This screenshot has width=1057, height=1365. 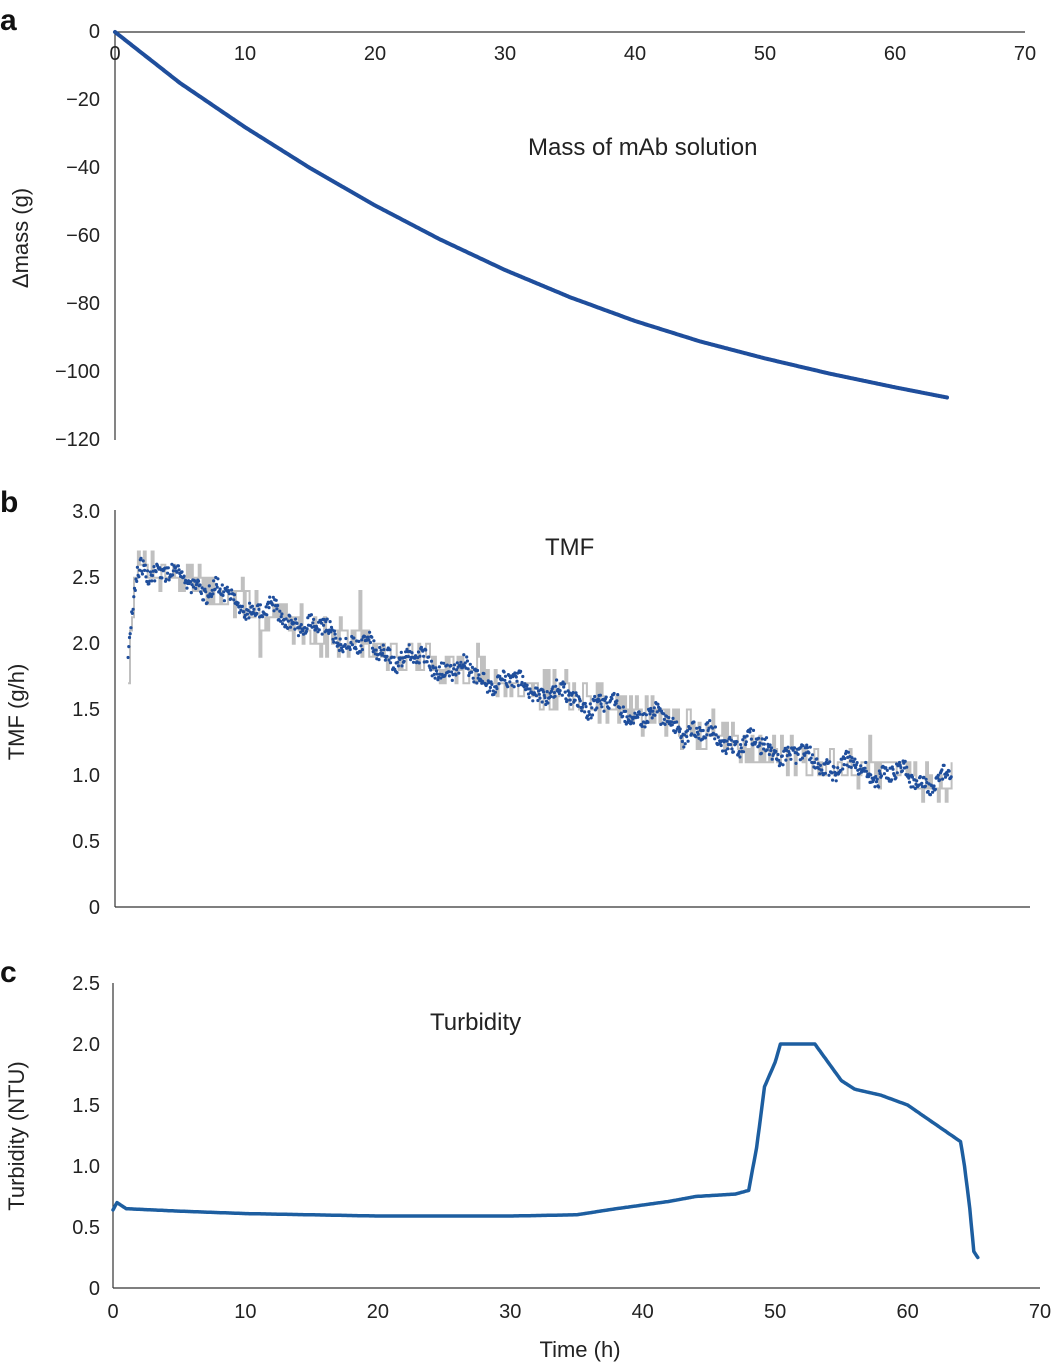 What do you see at coordinates (86, 710) in the screenshot?
I see `y-ticks-b: 0 0.5 1.0 1.5 2.0 2.5 3.0` at bounding box center [86, 710].